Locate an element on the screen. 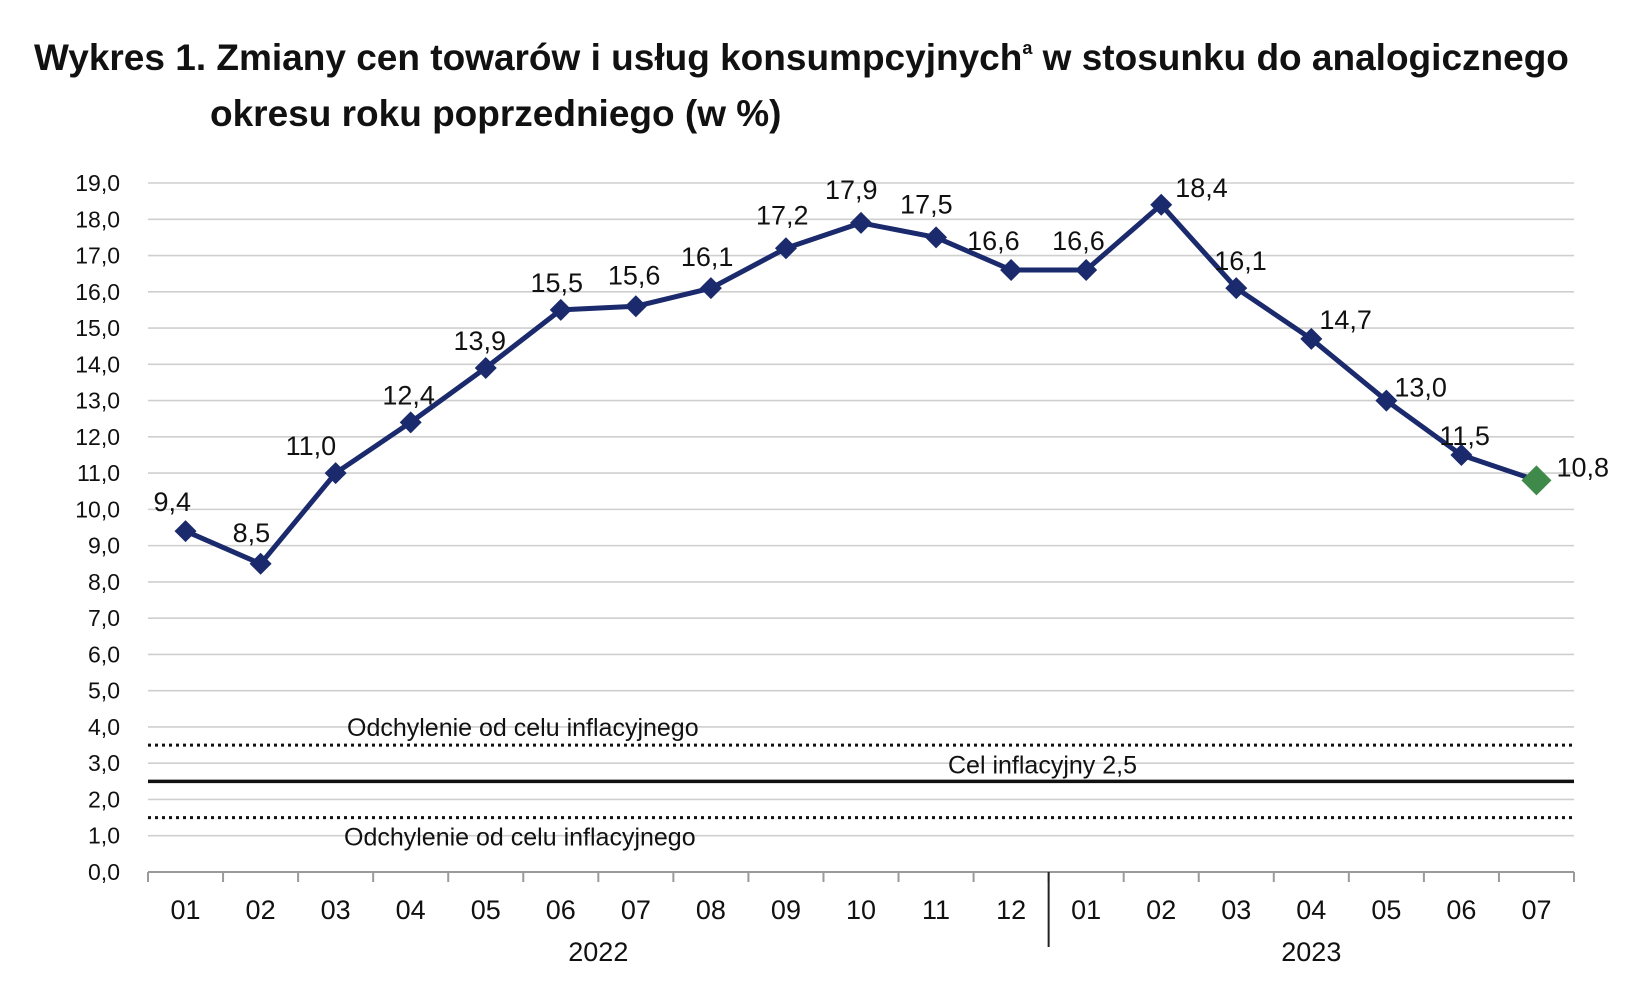 The width and height of the screenshot is (1636, 984). x-tick-label: 12 is located at coordinates (1011, 910).